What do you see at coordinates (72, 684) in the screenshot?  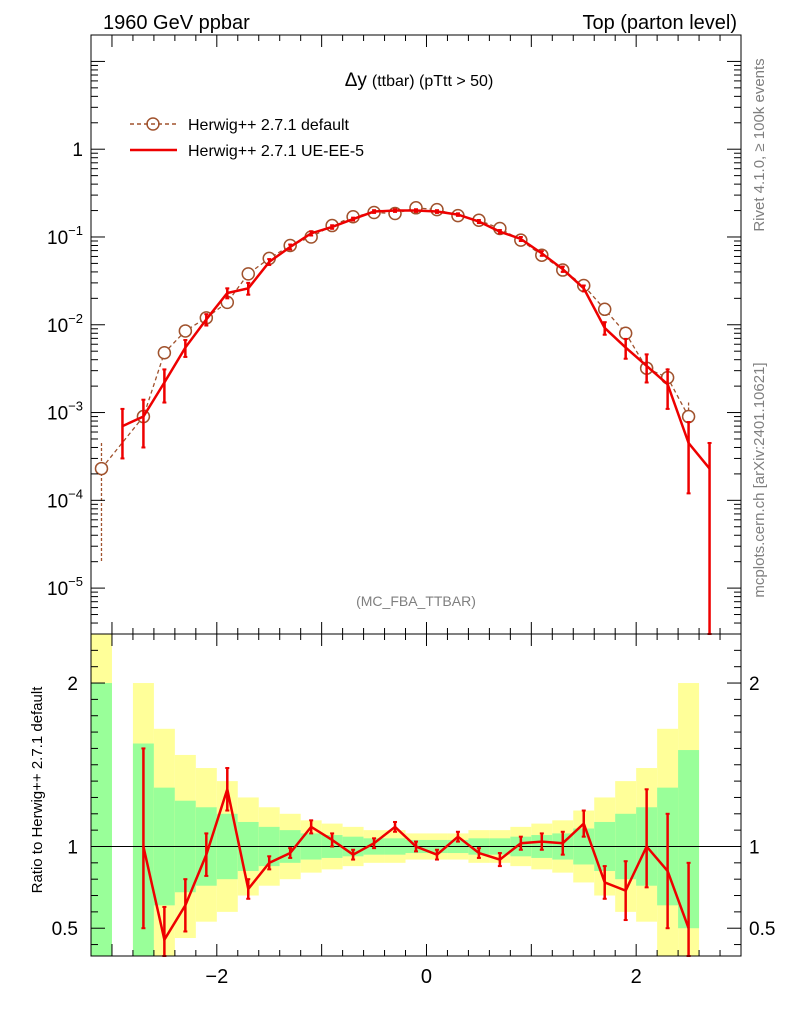 I see `ratio-y-tick-label-left: 2` at bounding box center [72, 684].